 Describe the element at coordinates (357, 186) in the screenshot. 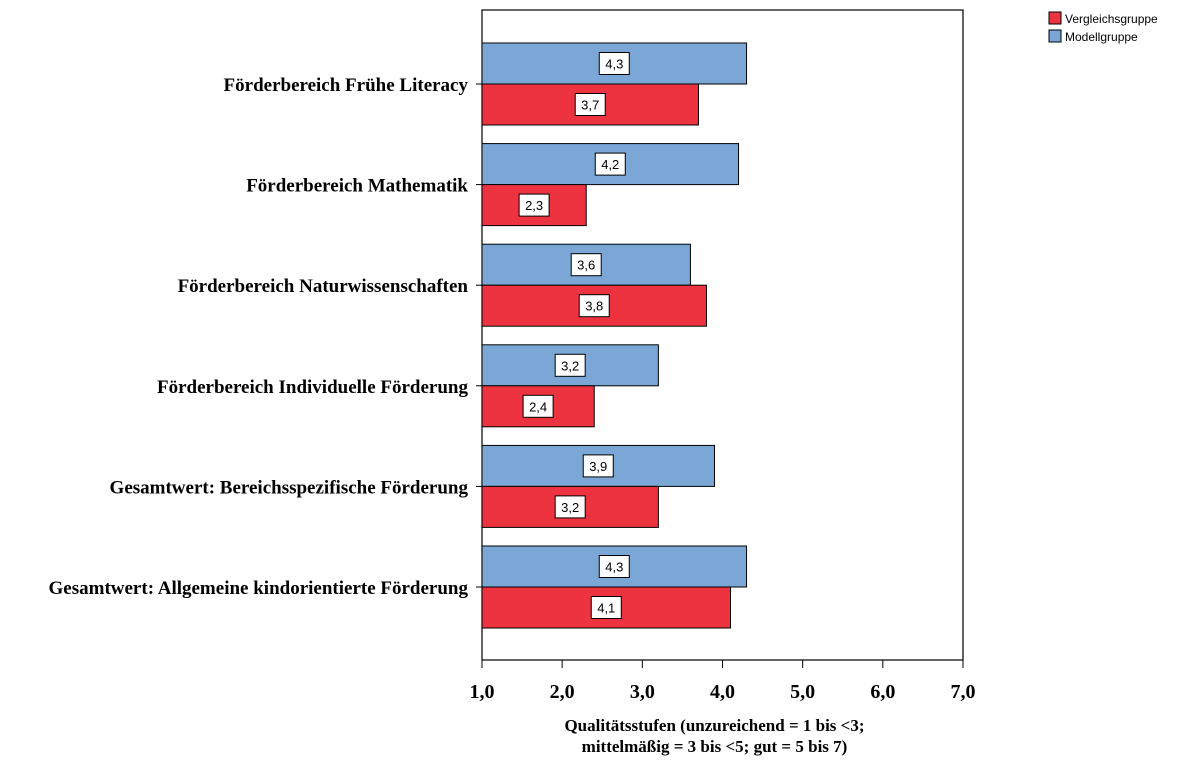

I see `category-label: Förderbereich Mathematik` at that location.